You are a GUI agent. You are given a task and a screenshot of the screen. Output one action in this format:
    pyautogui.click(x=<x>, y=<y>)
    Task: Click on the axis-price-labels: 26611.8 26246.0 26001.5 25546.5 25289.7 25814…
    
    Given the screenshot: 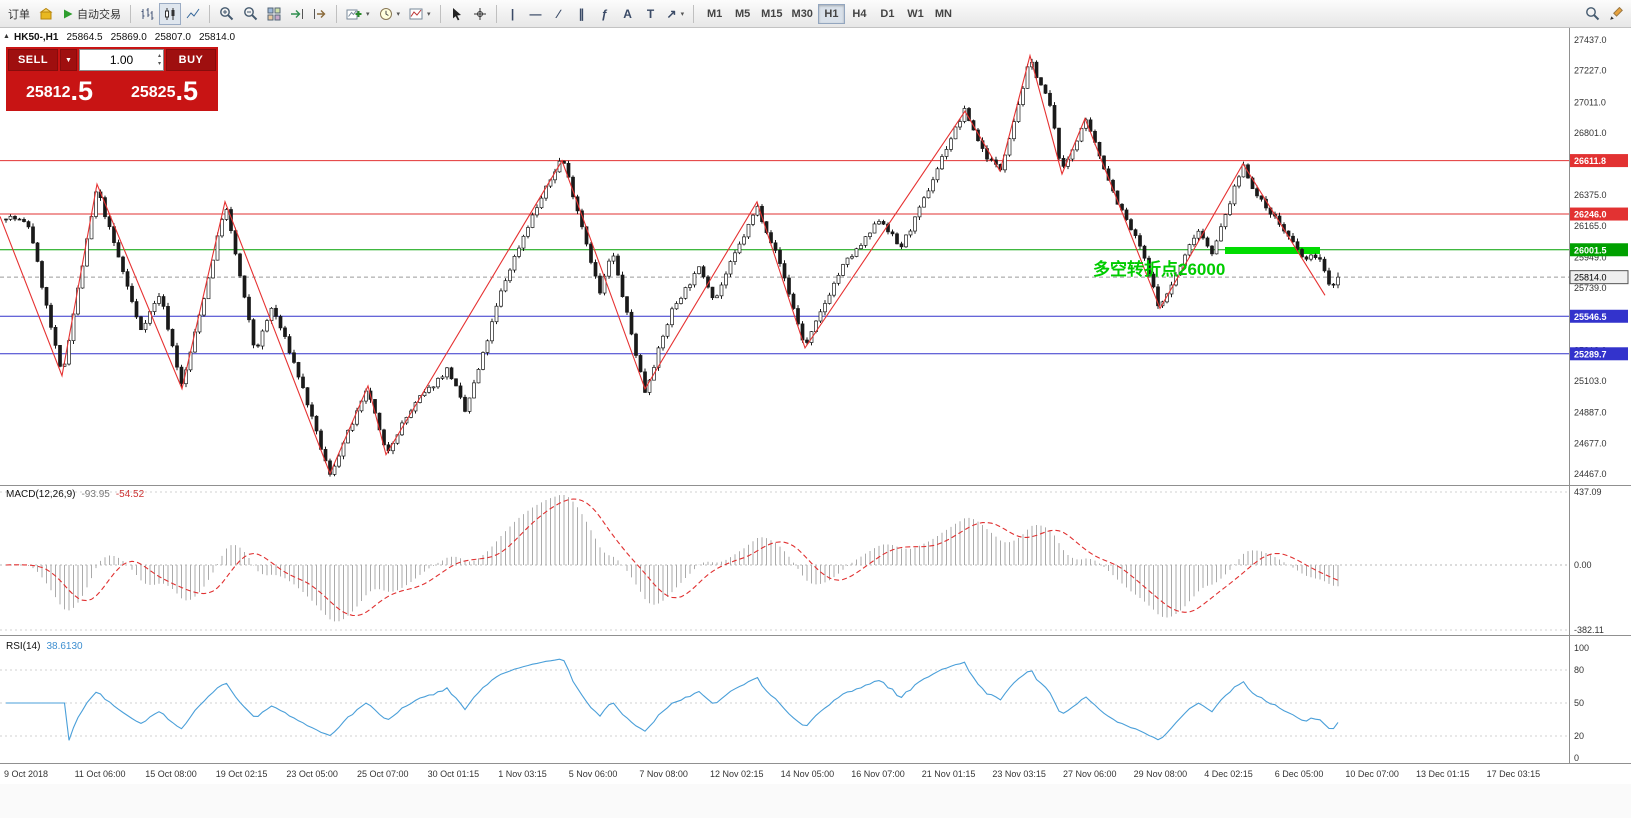 What is the action you would take?
    pyautogui.click(x=1599, y=257)
    